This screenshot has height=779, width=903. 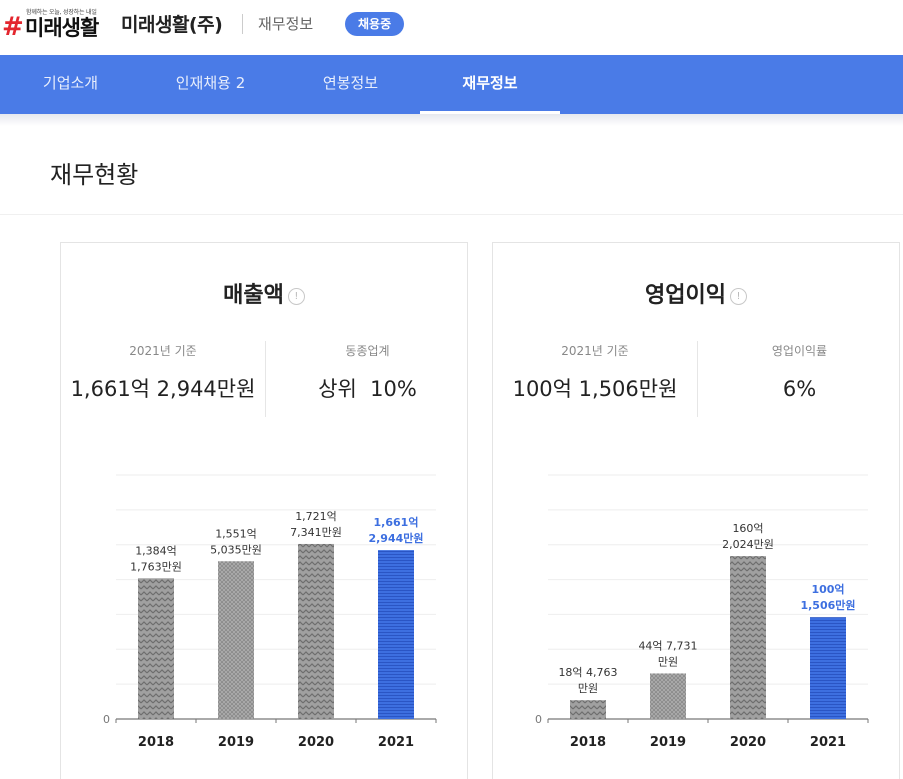 I want to click on bar-value-label: 1,384억, so click(x=156, y=550).